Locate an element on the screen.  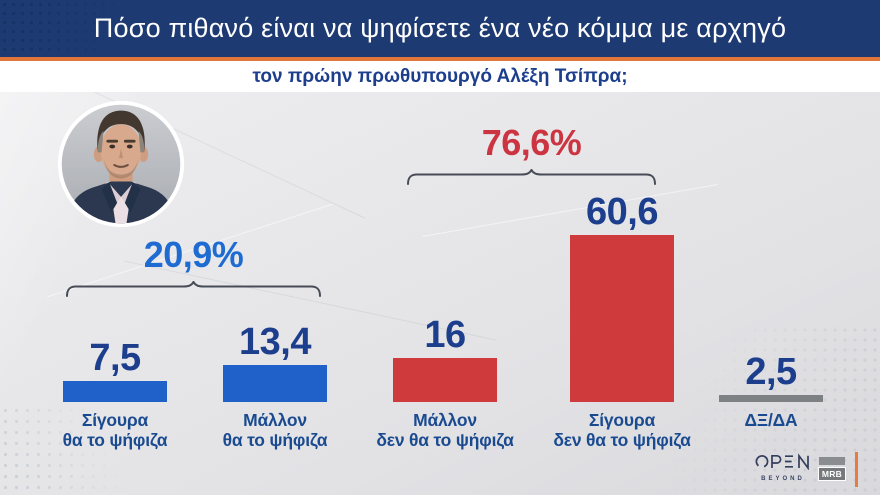
corner-texture is located at coordinates (80, 28).